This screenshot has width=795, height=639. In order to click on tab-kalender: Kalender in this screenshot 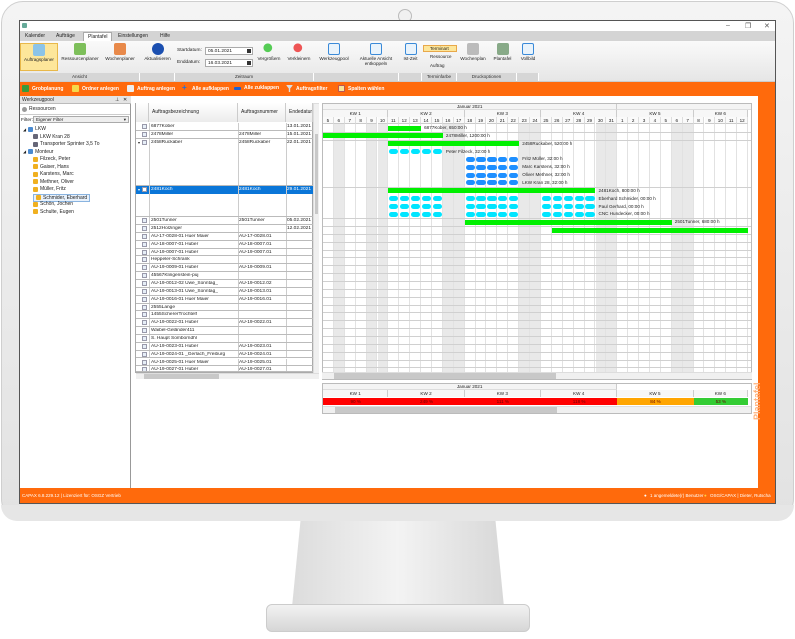, I will do `click(35, 36)`.